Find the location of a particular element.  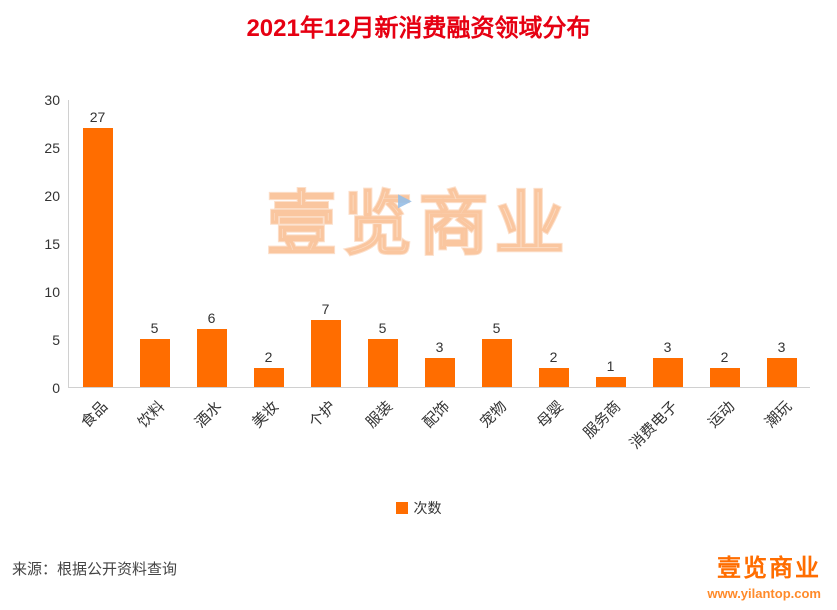

legend-label: 次数 is located at coordinates (427, 508).